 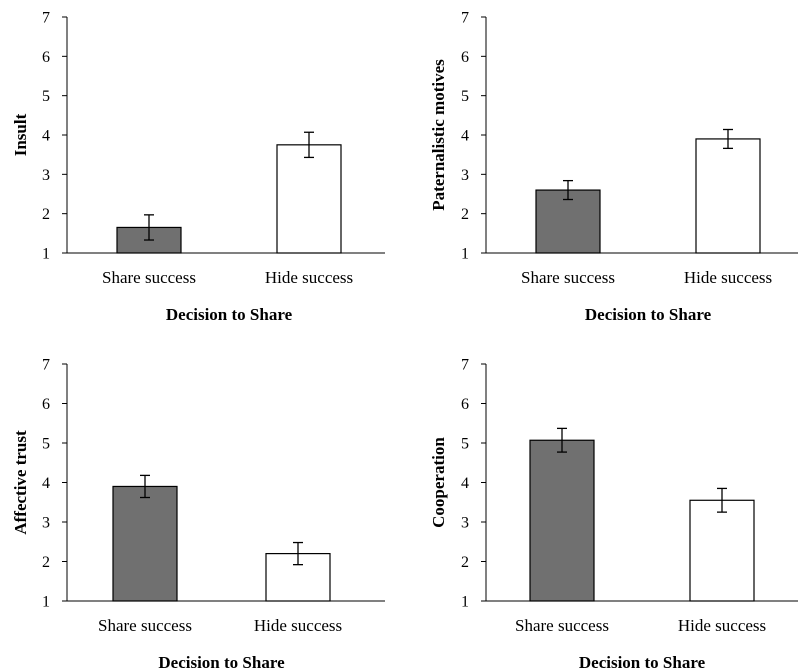 What do you see at coordinates (438, 135) in the screenshot?
I see `y-axis-title: Paternalistic motives` at bounding box center [438, 135].